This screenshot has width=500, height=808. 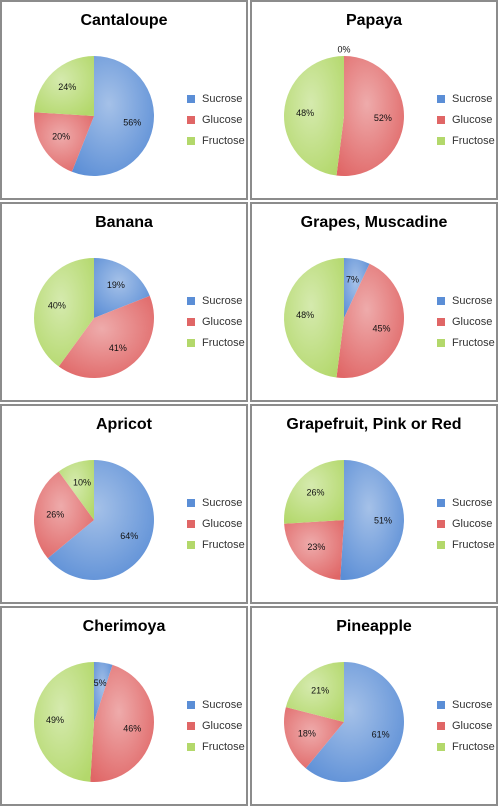 I want to click on data-label-glucose: 18%, so click(x=307, y=733).